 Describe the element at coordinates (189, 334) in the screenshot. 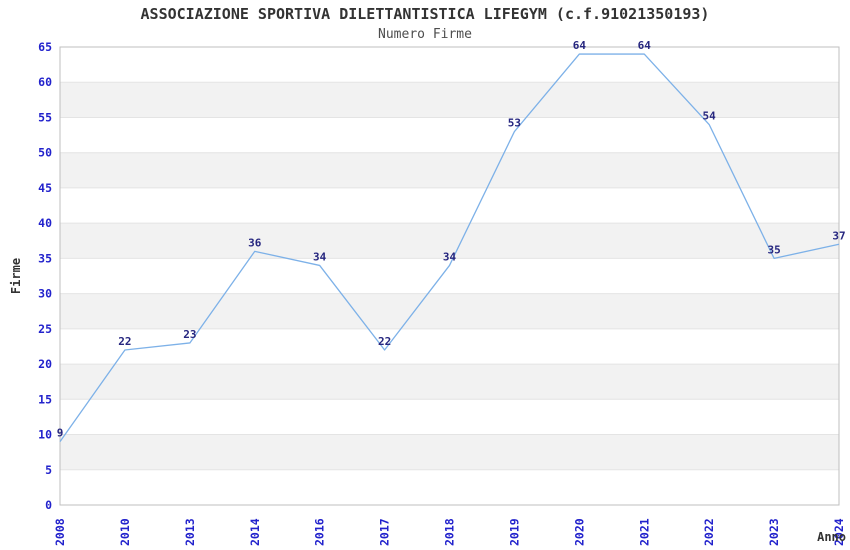

I see `point-label: 23` at that location.